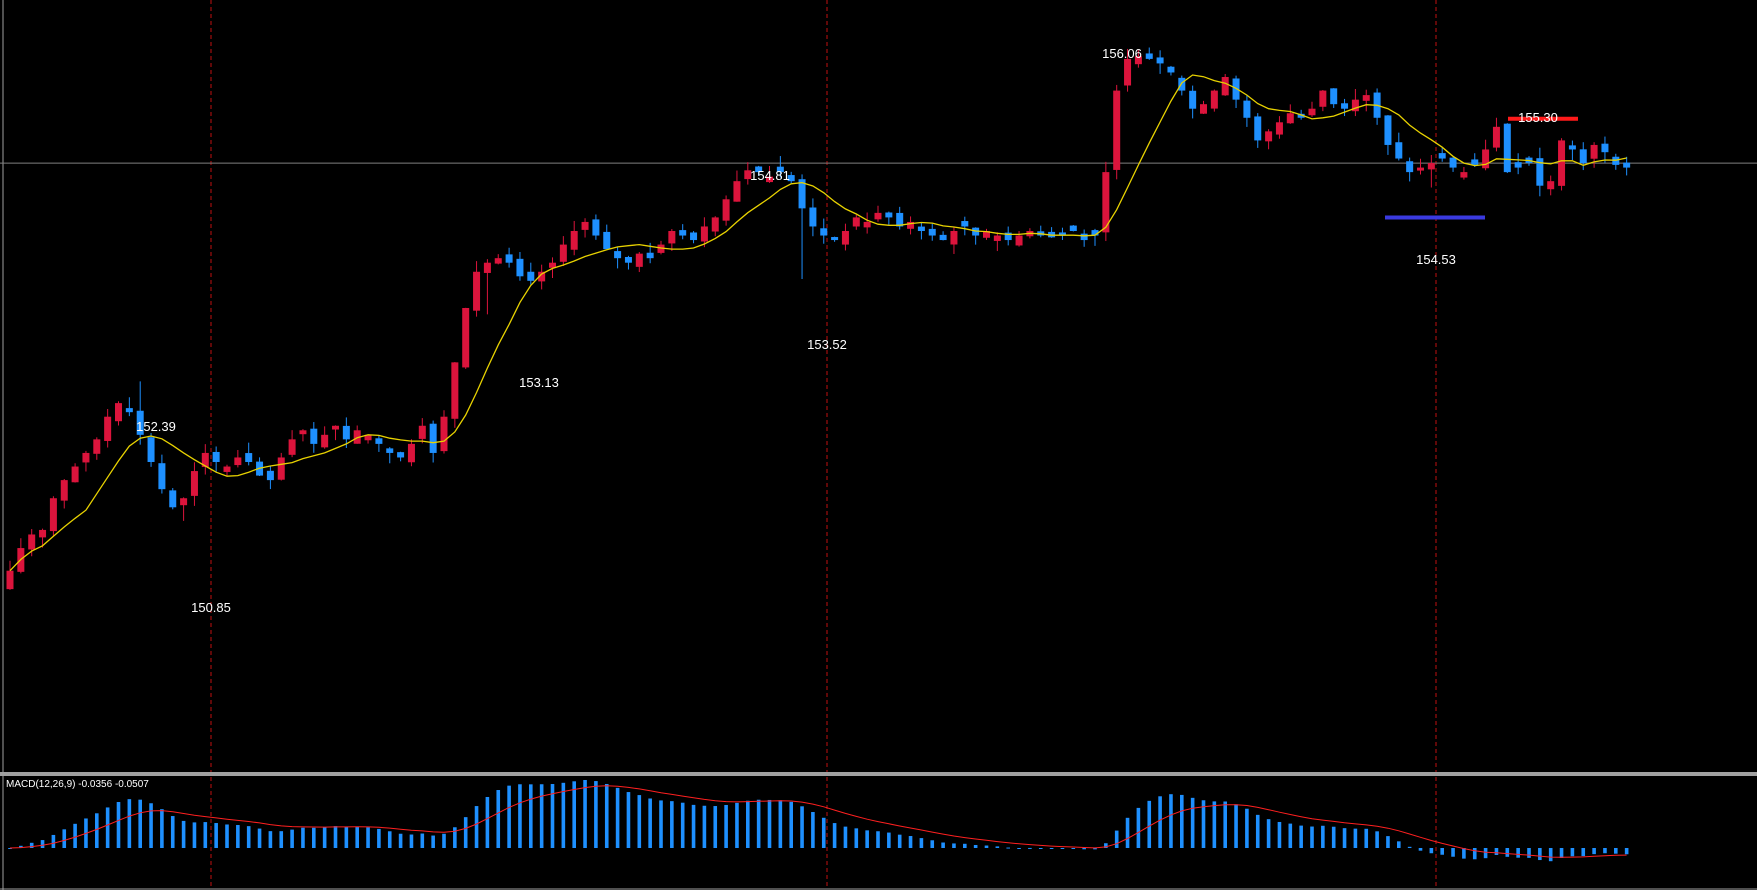  What do you see at coordinates (770, 175) in the screenshot?
I see `label-154-81: 154.81` at bounding box center [770, 175].